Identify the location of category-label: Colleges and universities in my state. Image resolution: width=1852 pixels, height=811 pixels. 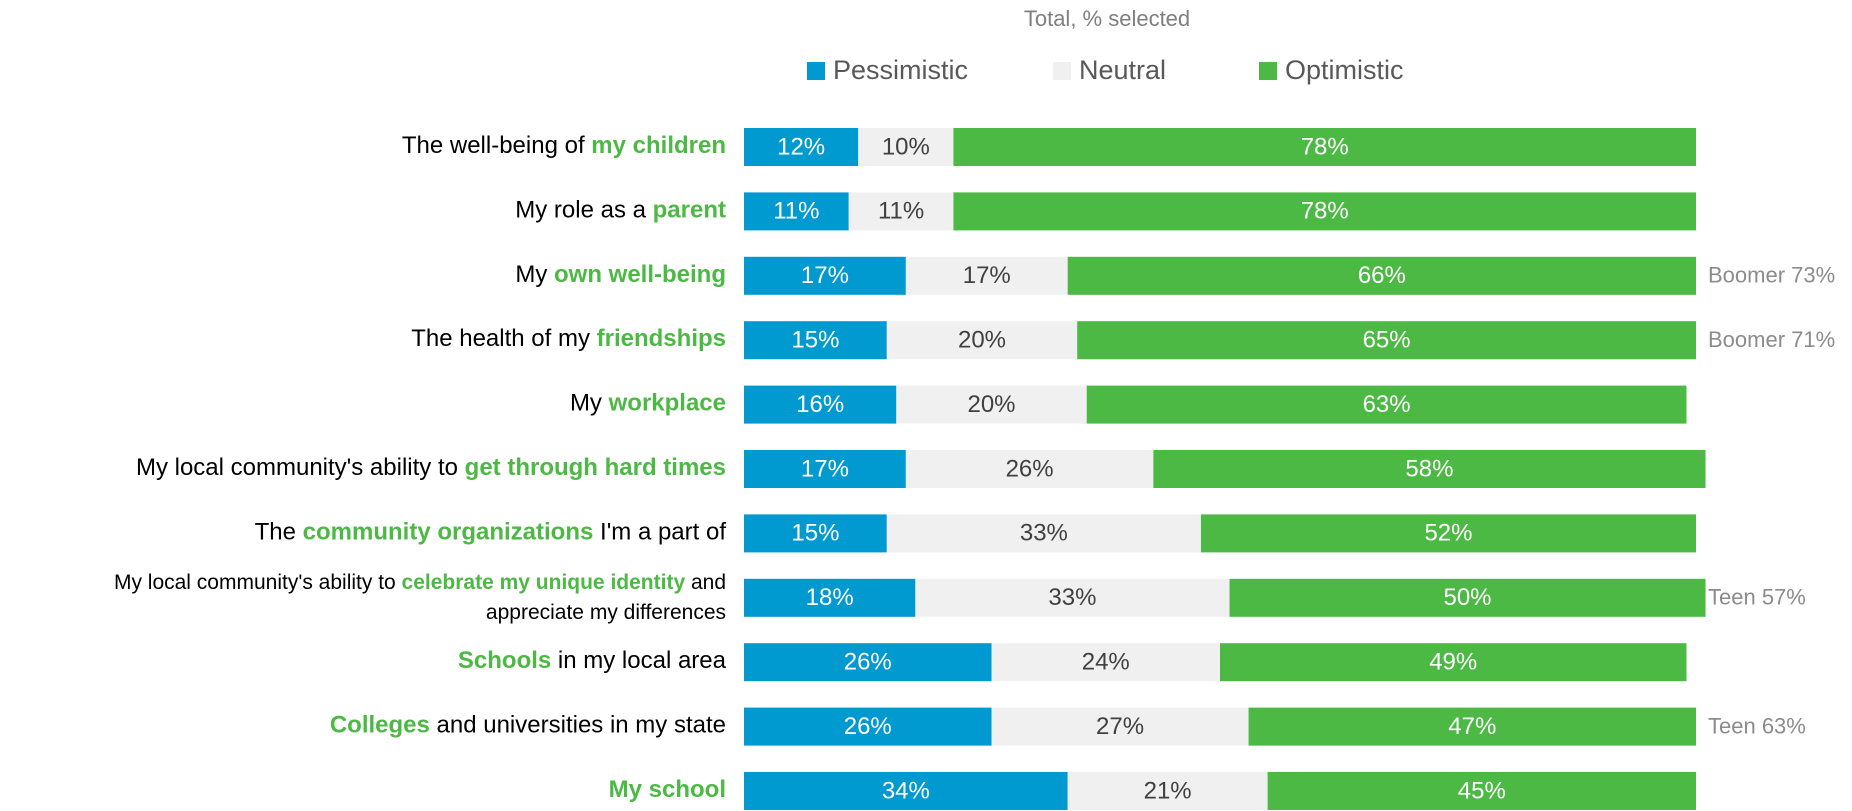
(528, 725).